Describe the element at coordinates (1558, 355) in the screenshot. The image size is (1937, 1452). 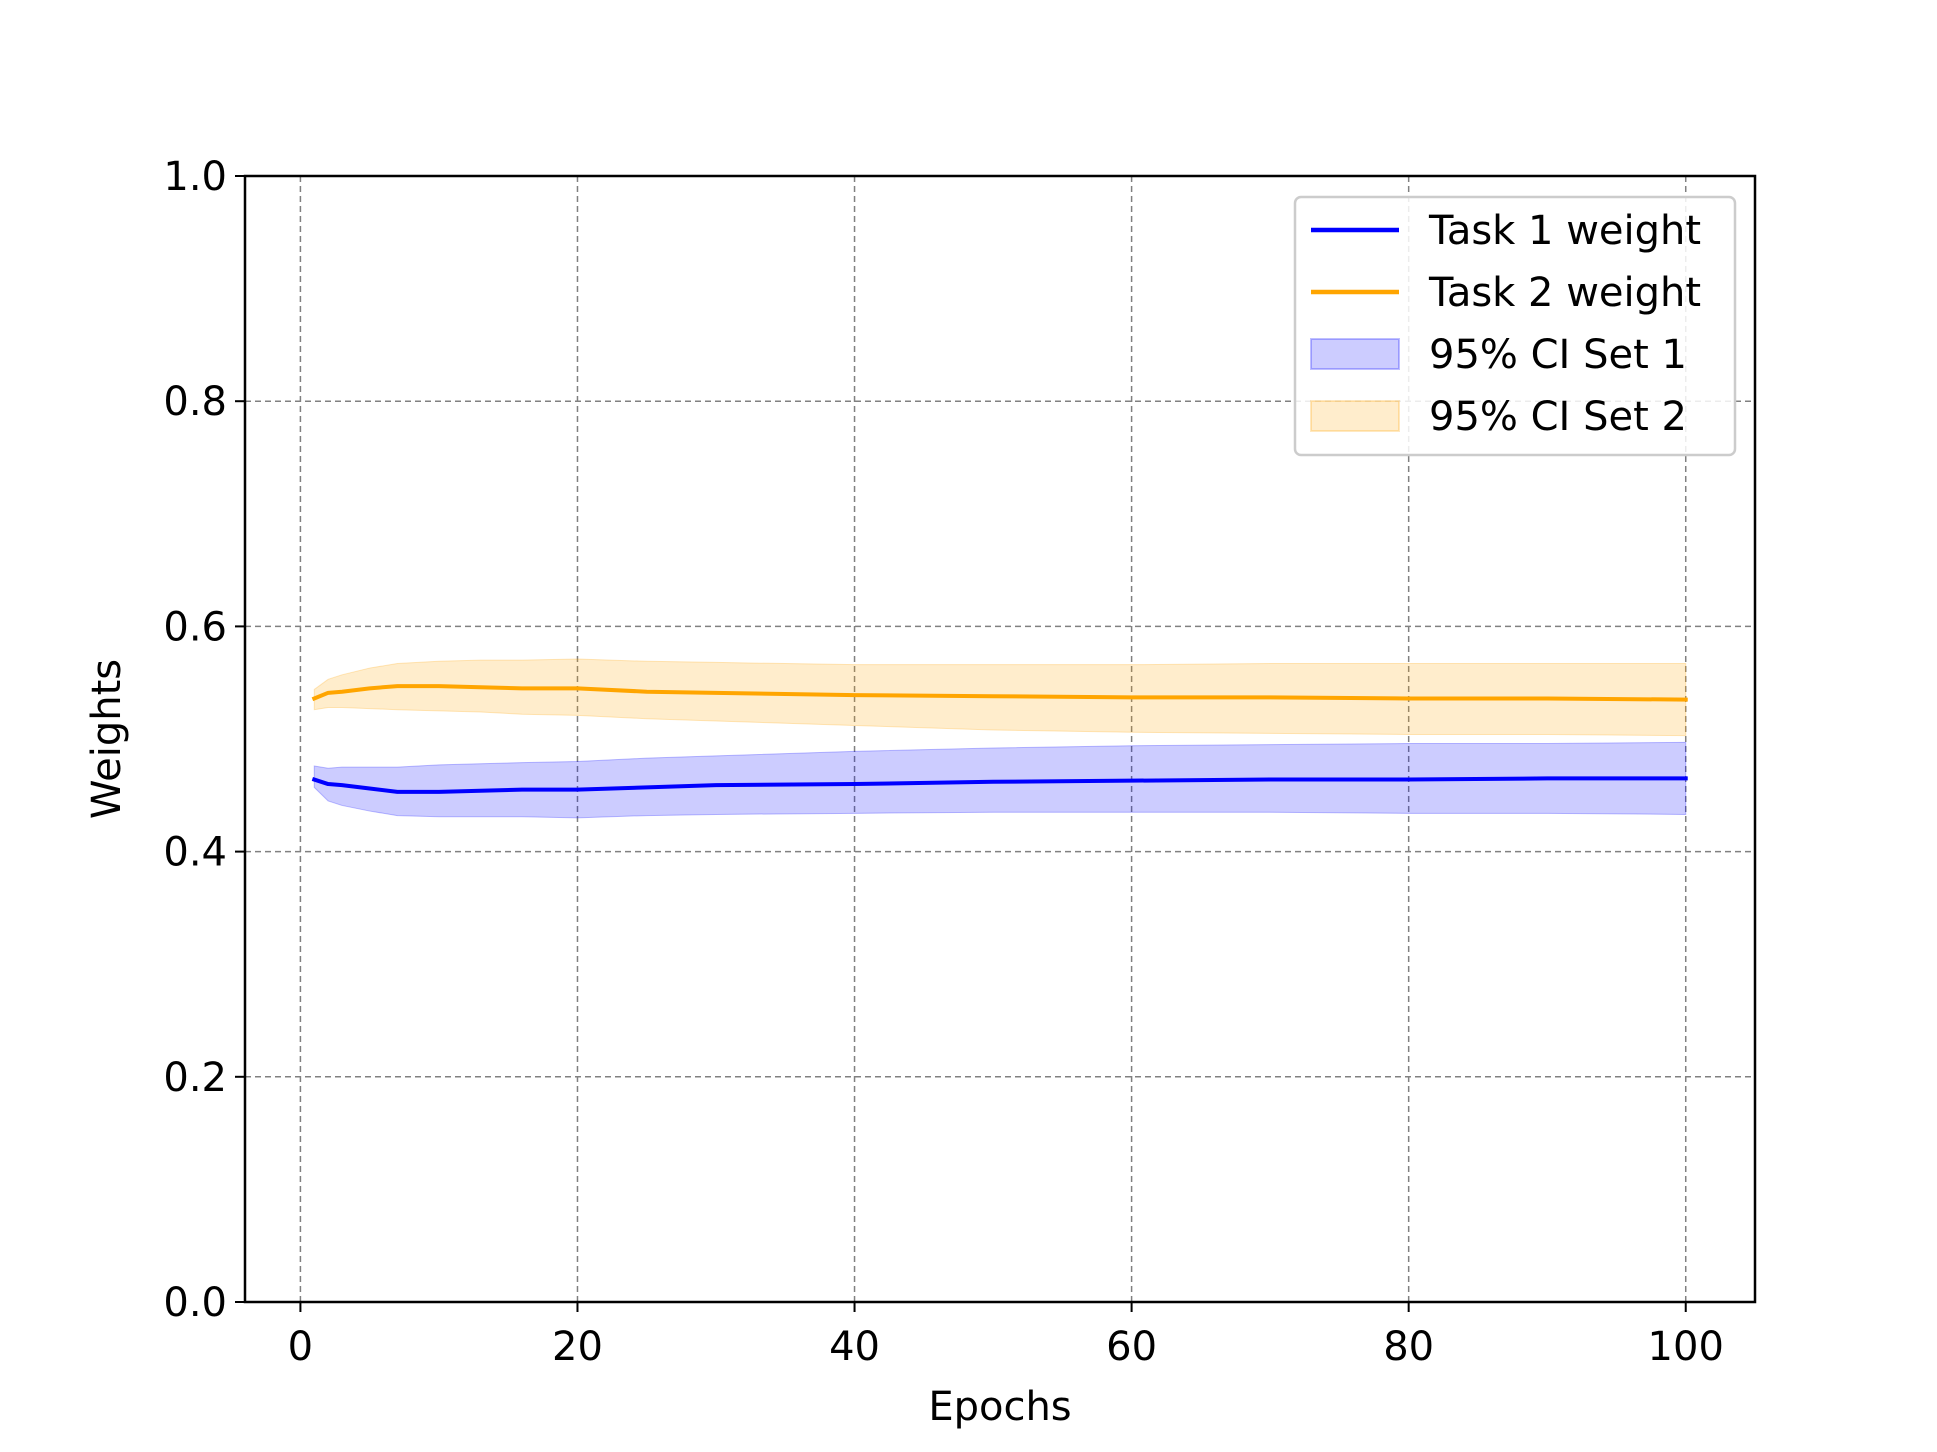
I see `legend-label: 95% CI Set 1` at that location.